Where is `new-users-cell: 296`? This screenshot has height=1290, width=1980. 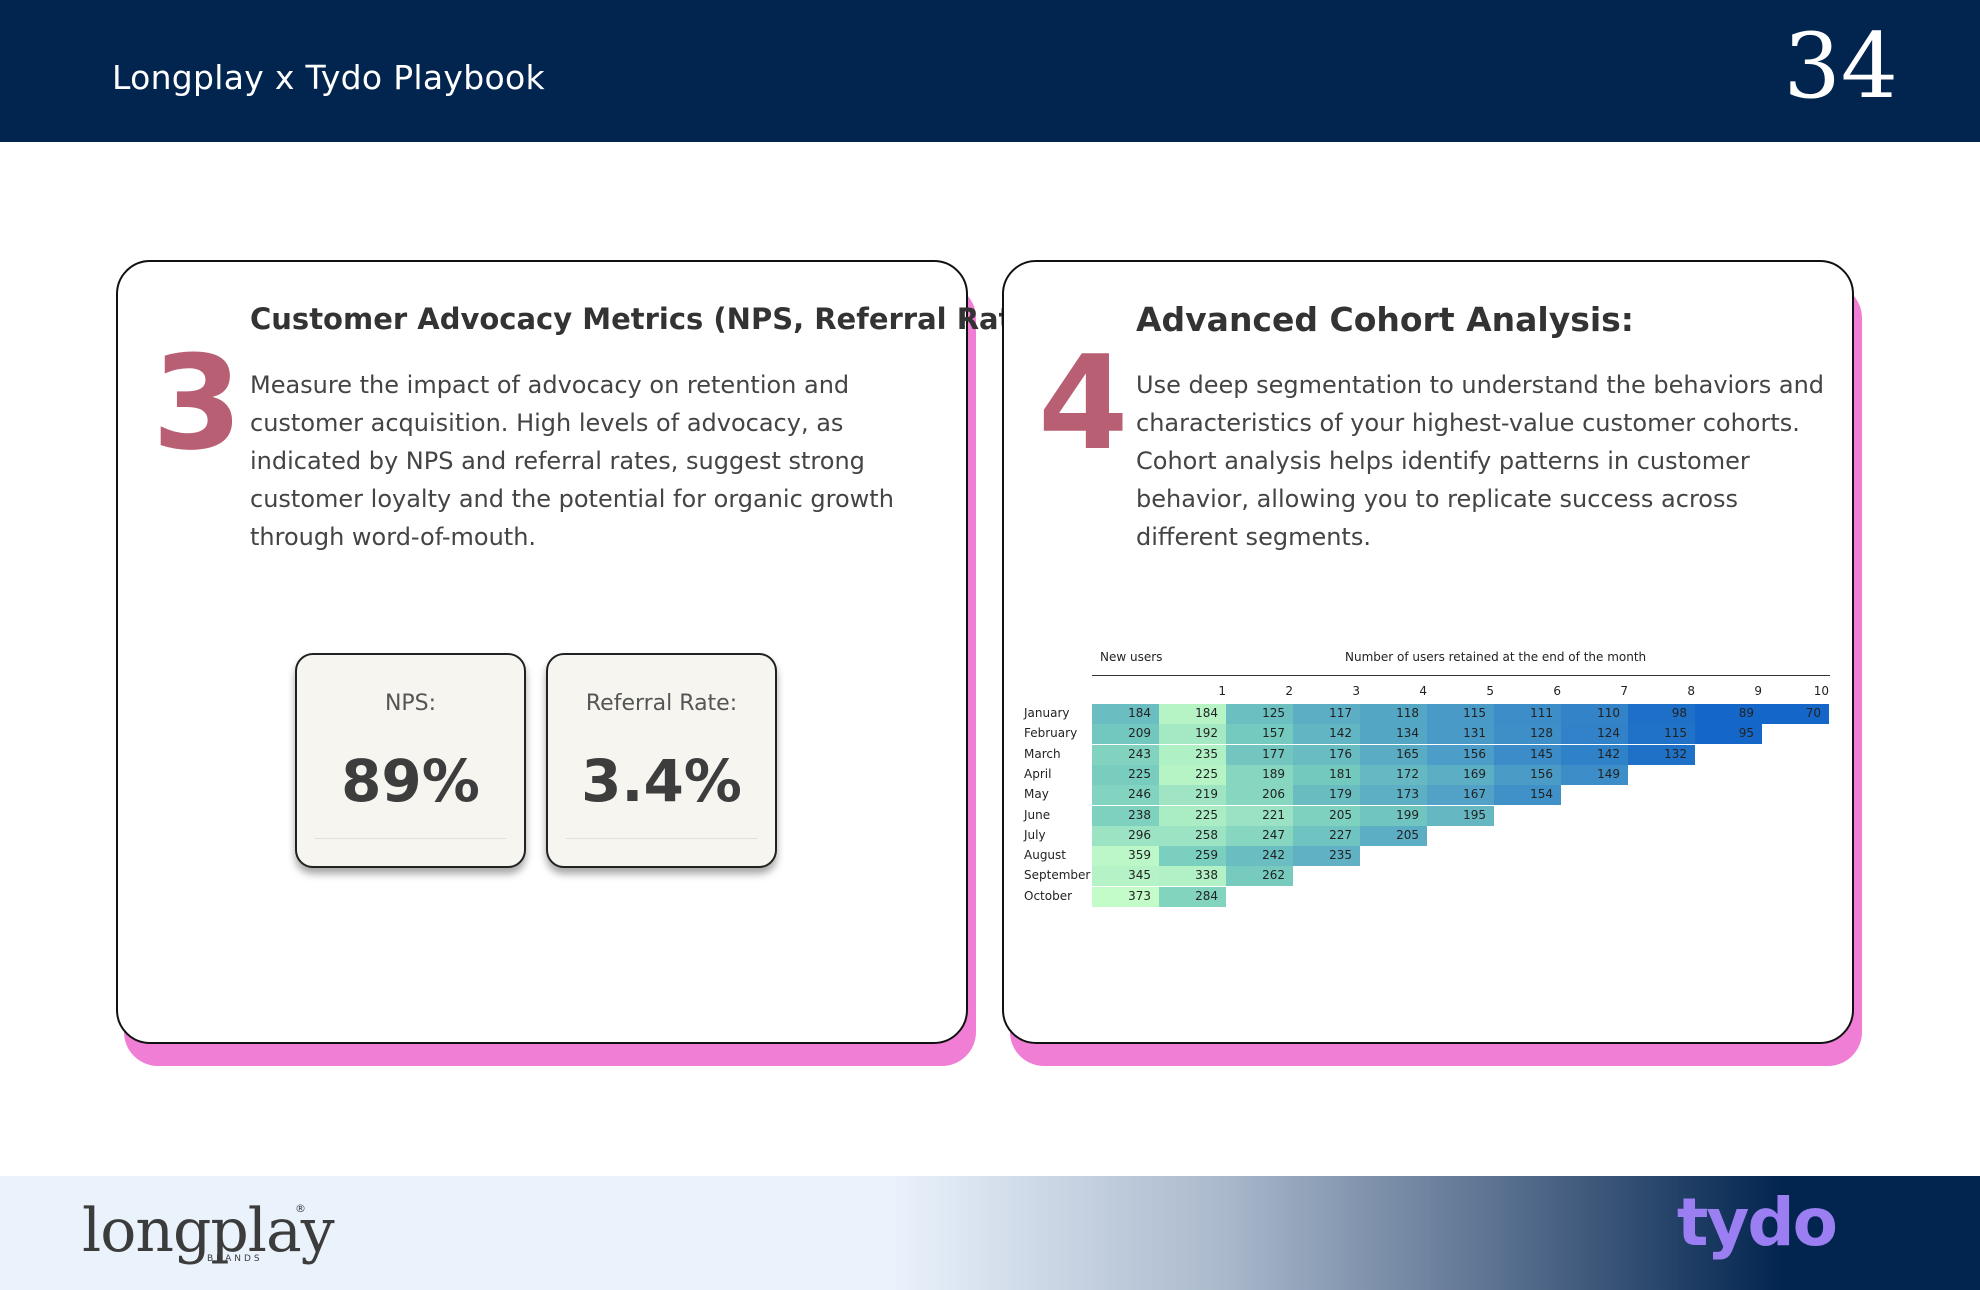
new-users-cell: 296 is located at coordinates (1125, 835).